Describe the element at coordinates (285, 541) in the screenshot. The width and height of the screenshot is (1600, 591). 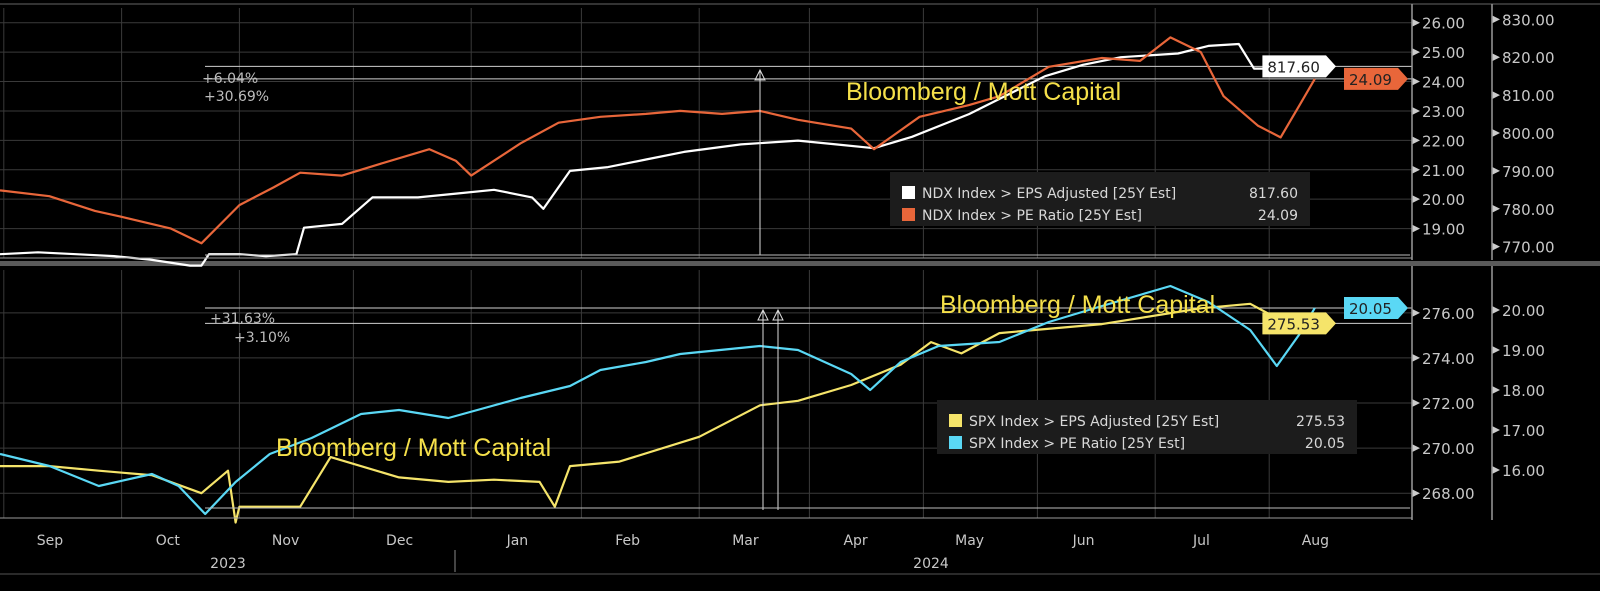
I see `x-axis-month-label: Nov` at that location.